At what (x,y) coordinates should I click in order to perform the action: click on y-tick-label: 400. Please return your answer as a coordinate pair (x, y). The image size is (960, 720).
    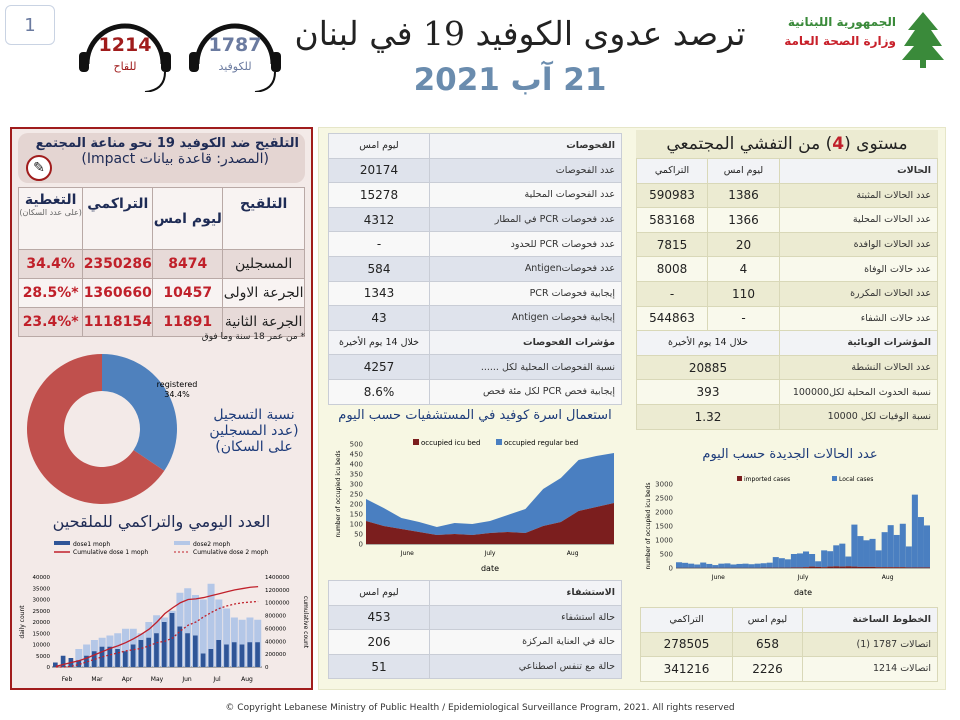
    Looking at the image, I should click on (356, 465).